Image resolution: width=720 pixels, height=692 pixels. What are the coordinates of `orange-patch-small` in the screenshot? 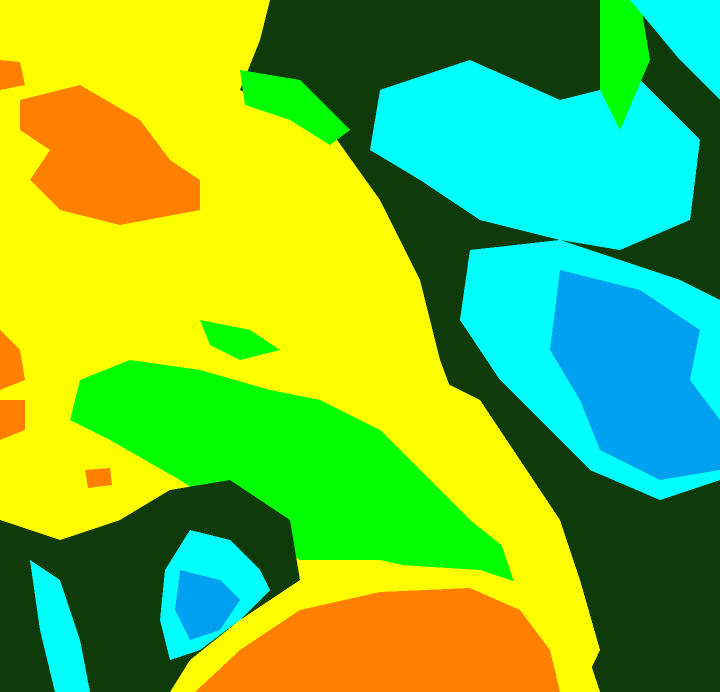 It's located at (98, 478).